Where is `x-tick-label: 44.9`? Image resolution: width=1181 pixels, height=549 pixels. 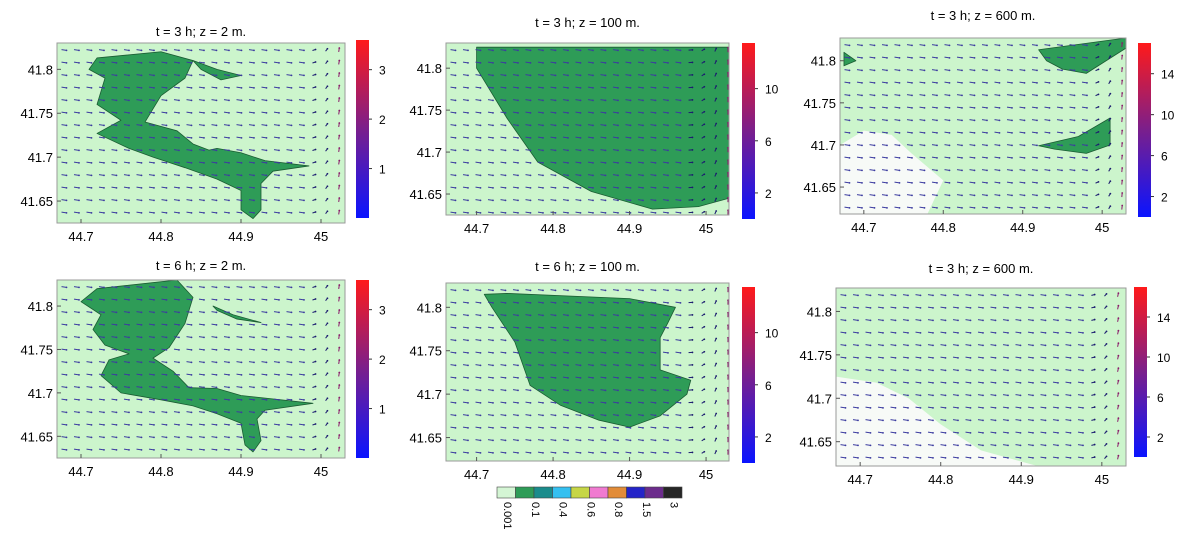 x-tick-label: 44.9 is located at coordinates (240, 236).